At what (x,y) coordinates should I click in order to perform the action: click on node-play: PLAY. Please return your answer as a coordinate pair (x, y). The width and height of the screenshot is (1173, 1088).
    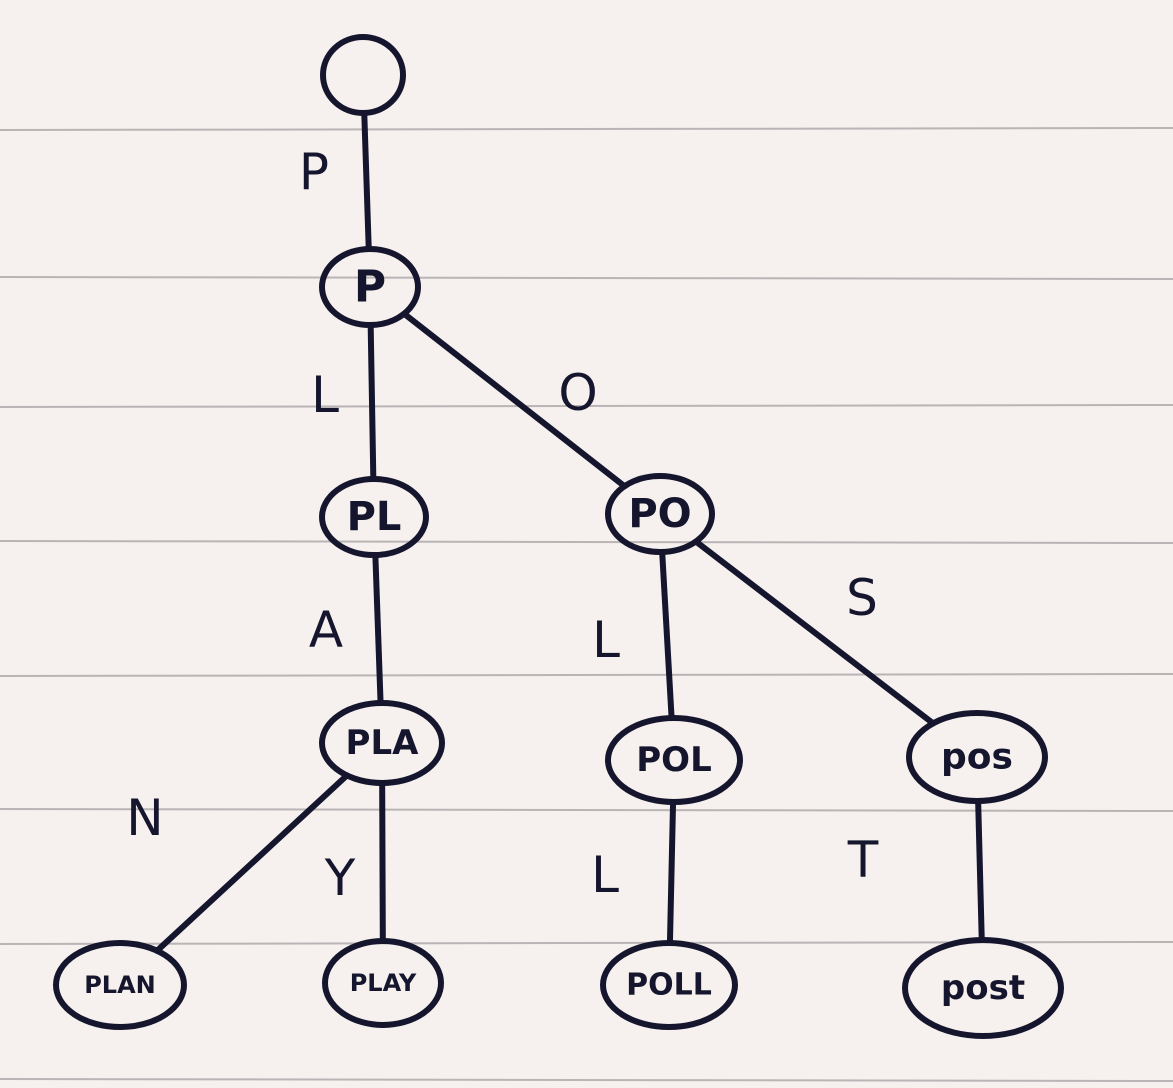
    Looking at the image, I should click on (383, 983).